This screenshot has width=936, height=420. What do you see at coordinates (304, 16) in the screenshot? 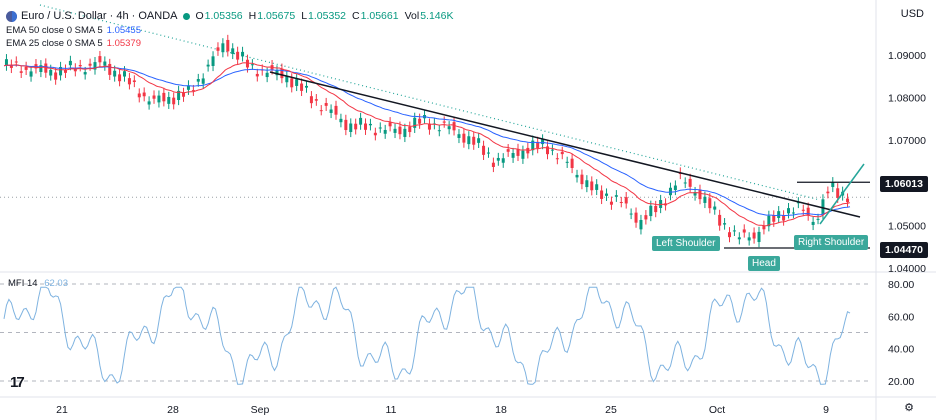
I see `ohlc-low-label: L` at bounding box center [304, 16].